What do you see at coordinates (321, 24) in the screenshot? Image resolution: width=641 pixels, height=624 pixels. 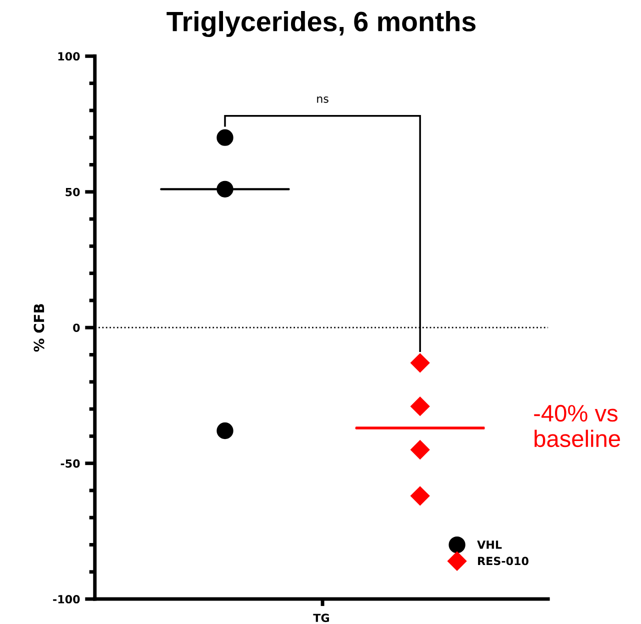 I see `chart-title: Triglycerides, 6 months` at bounding box center [321, 24].